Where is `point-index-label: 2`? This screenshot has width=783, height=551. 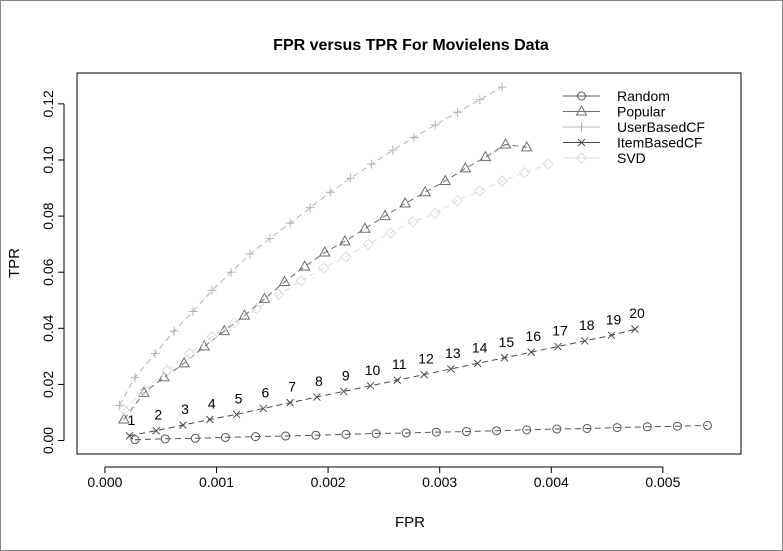
point-index-label: 2 is located at coordinates (158, 415).